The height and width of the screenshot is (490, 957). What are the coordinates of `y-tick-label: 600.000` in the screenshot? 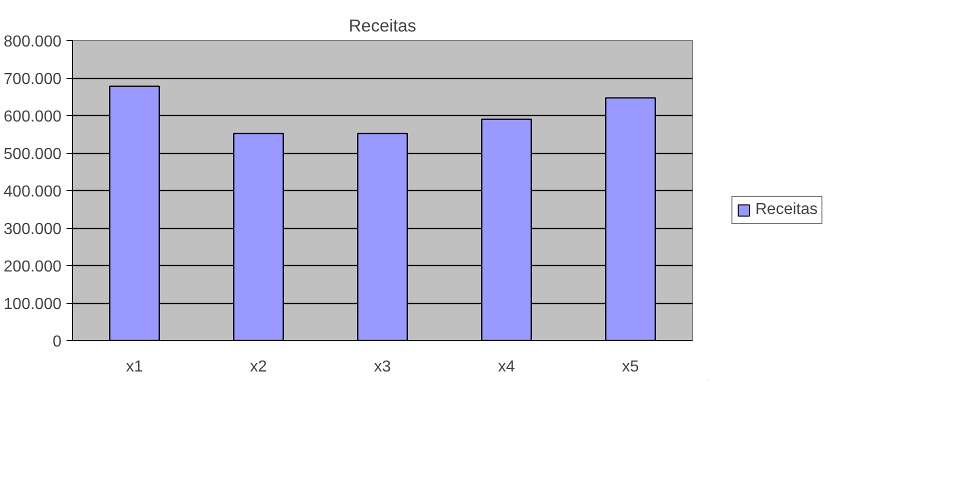 It's located at (33, 117).